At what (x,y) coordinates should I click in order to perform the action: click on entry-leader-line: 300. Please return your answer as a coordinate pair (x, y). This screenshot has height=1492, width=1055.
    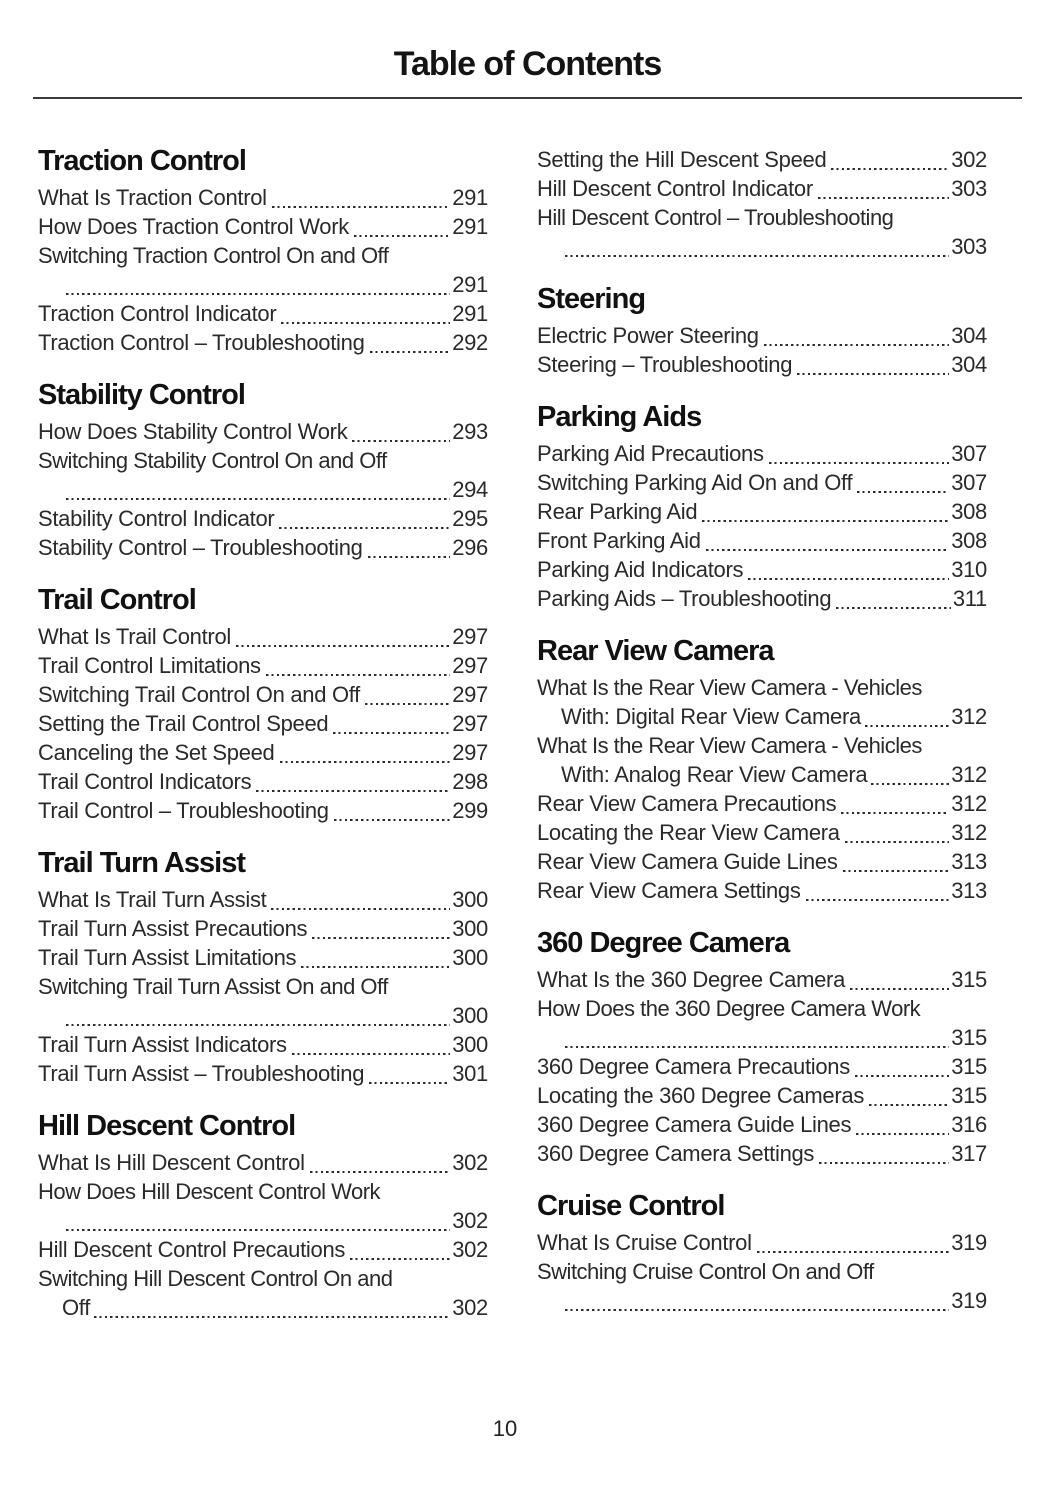
    Looking at the image, I should click on (263, 1015).